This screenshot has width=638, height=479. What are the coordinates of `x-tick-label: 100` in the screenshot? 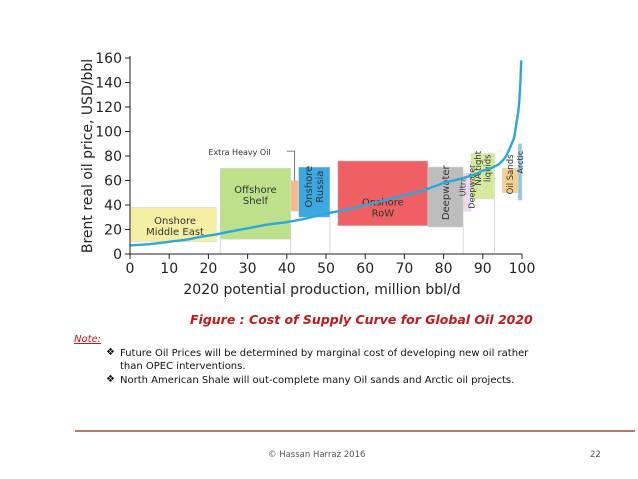 It's located at (522, 269).